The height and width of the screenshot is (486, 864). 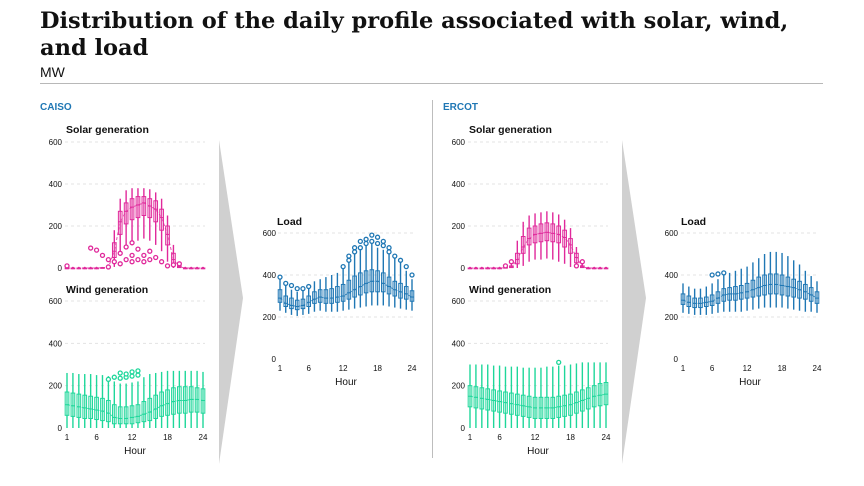 What do you see at coordinates (56, 184) in the screenshot?
I see `y-tick-label: 400` at bounding box center [56, 184].